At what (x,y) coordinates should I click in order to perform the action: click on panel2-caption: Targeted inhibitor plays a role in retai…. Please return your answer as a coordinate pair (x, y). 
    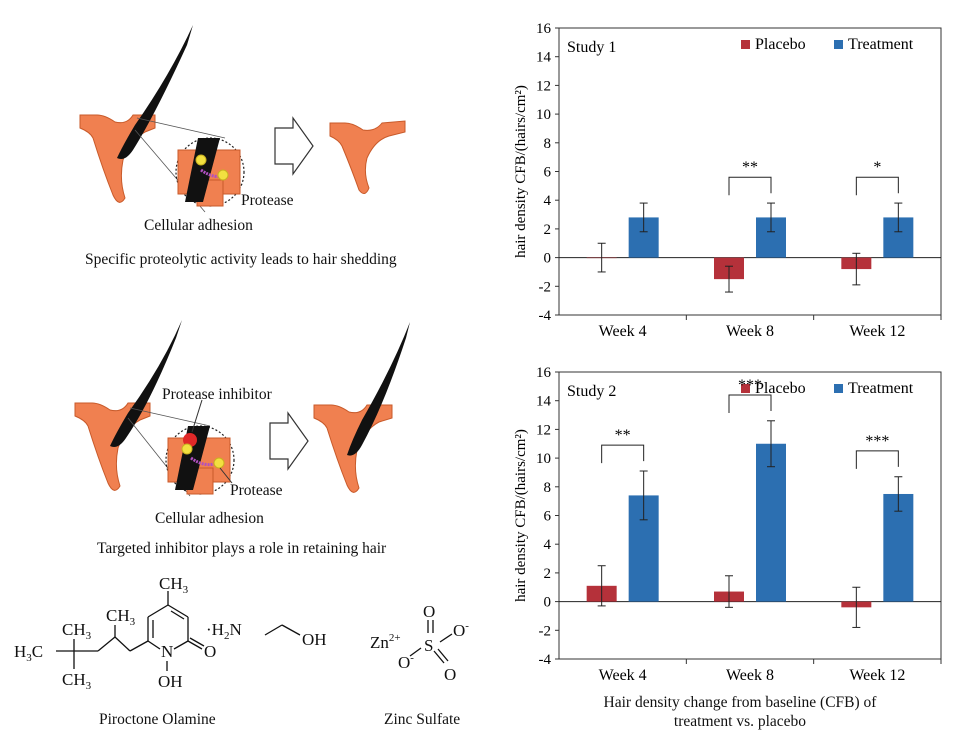
    Looking at the image, I should click on (242, 548).